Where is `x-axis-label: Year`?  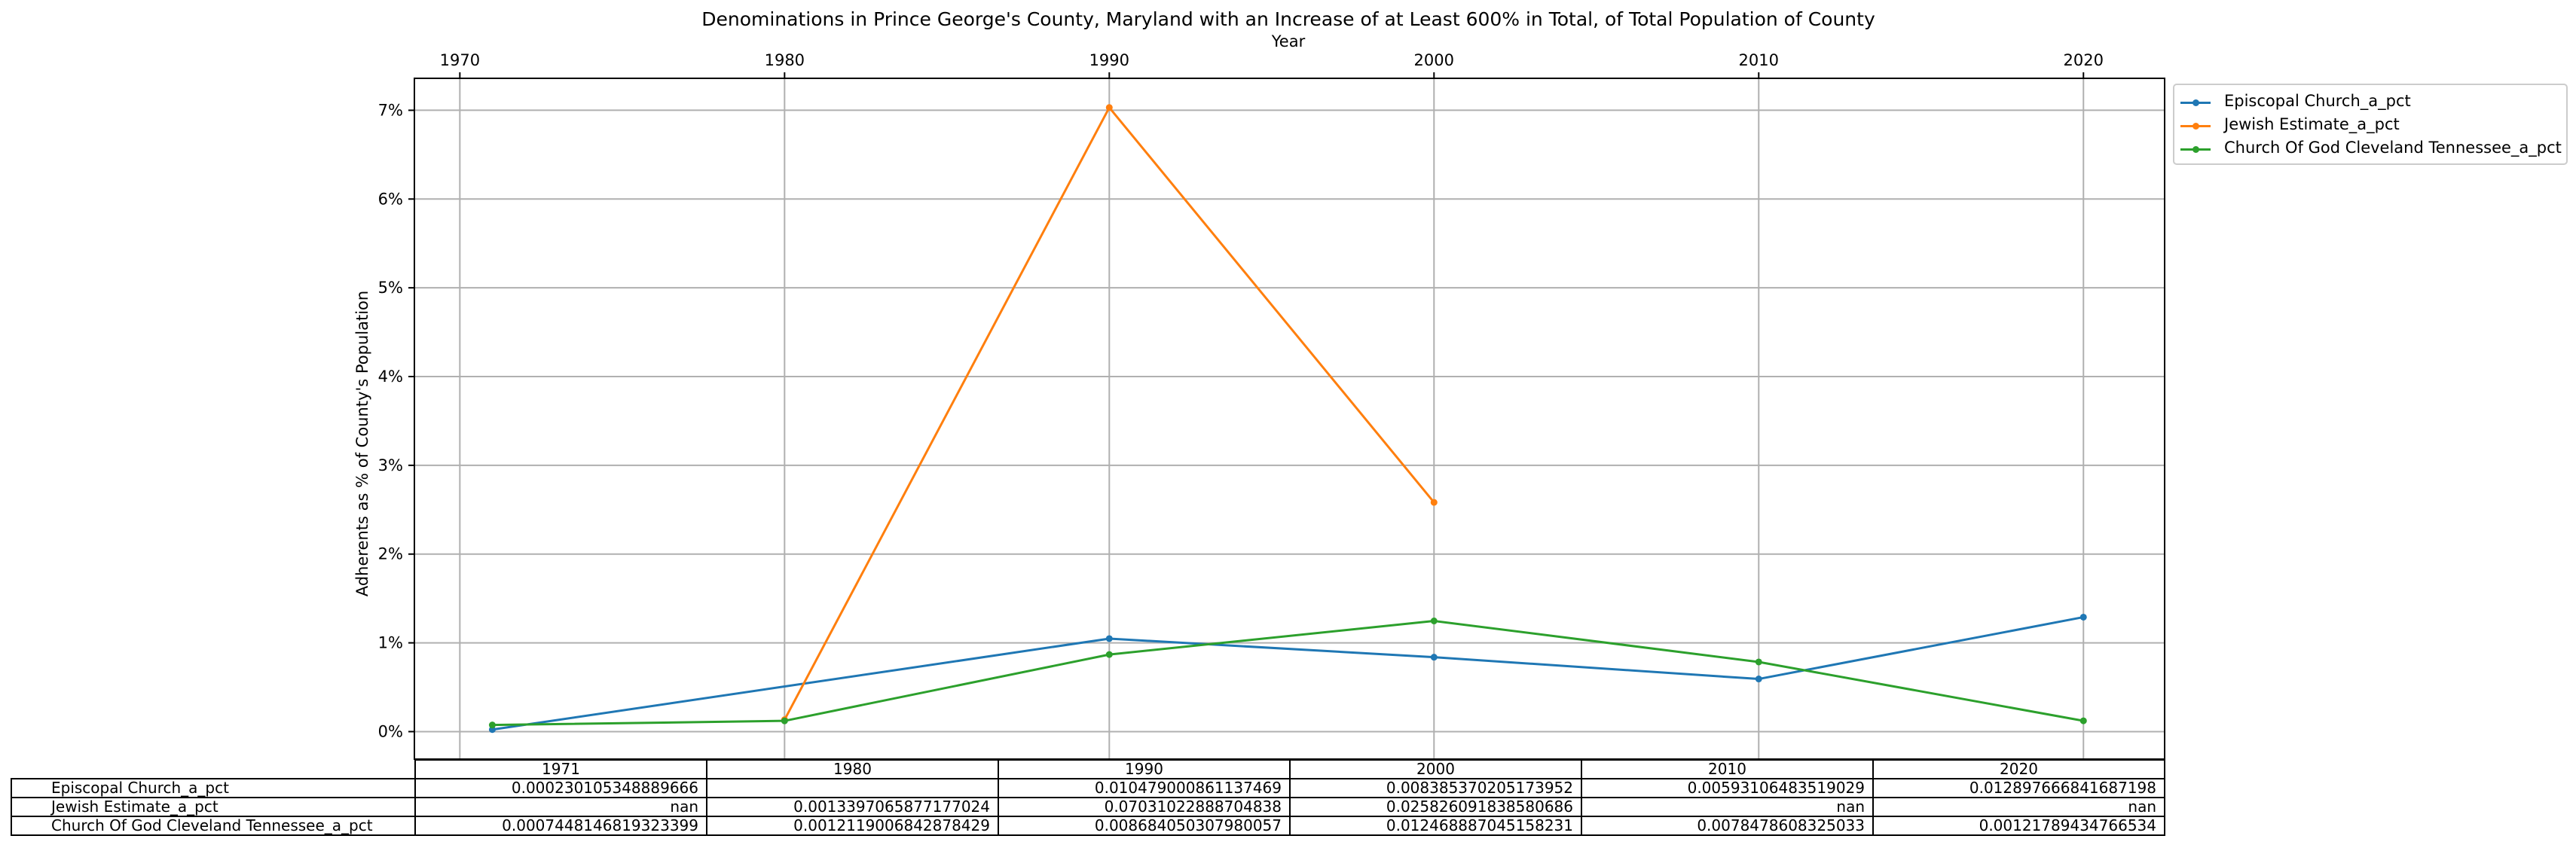
x-axis-label: Year is located at coordinates (1288, 41).